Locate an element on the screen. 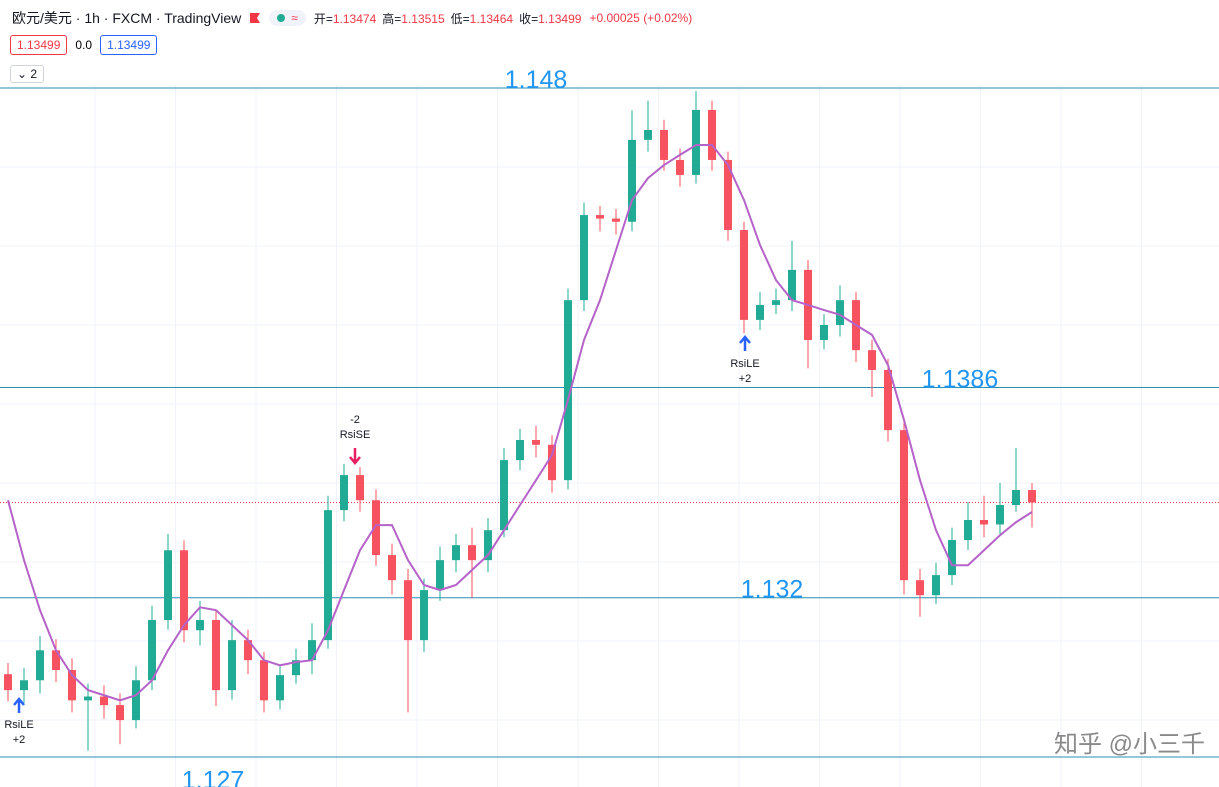  ohlc-item: 低=1.13464 is located at coordinates (482, 18).